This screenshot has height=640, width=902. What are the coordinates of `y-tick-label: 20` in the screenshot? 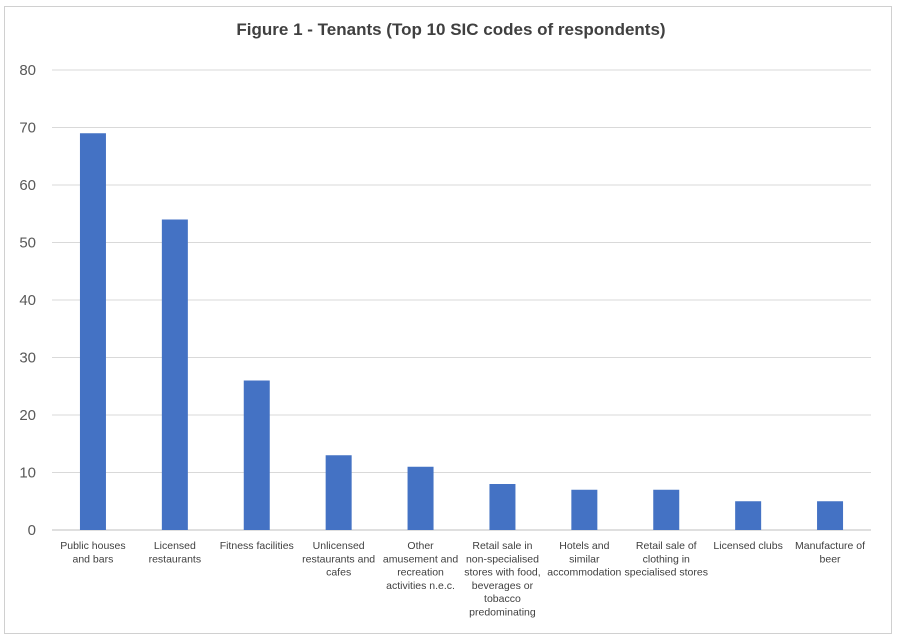 It's located at (27, 415).